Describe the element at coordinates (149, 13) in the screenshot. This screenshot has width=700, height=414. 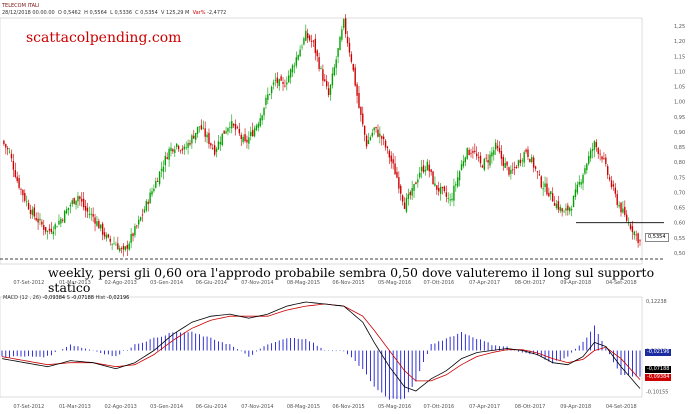
I see `close-value: 0,5354` at that location.